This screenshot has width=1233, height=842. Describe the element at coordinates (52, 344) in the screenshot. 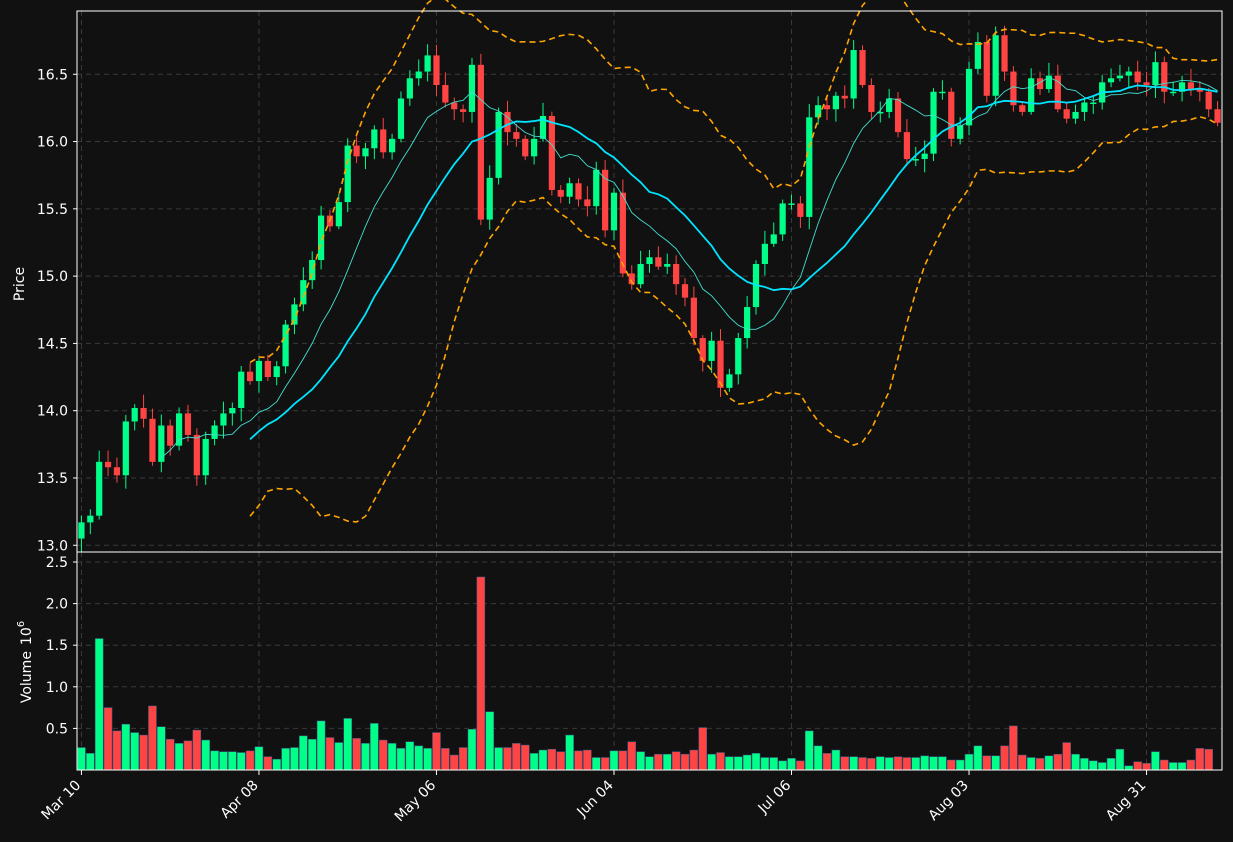

I see `price-tick-label: 14.5` at that location.